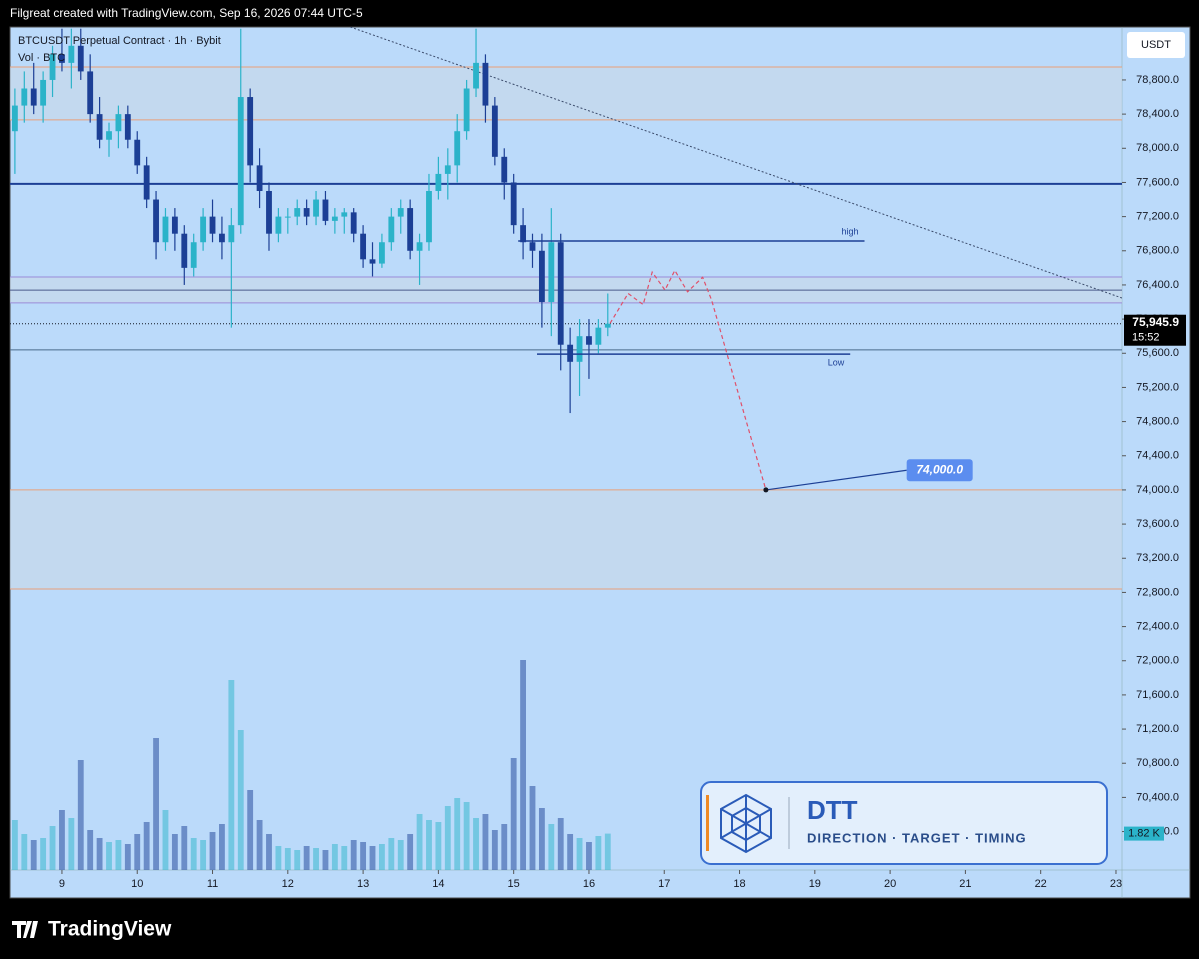  What do you see at coordinates (1157, 763) in the screenshot?
I see `y-tick-label: 70,800.0` at bounding box center [1157, 763].